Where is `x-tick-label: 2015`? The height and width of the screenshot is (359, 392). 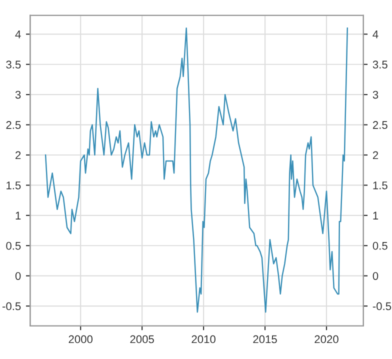 x-tick-label: 2015 is located at coordinates (265, 339).